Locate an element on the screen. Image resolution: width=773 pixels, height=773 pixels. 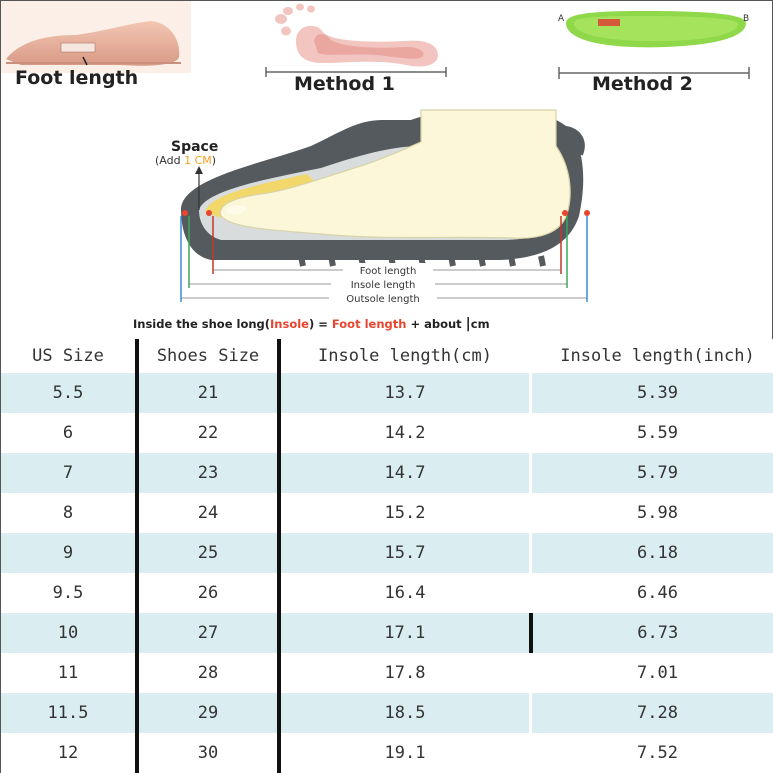
outsole-length-measure-label: Outsole length is located at coordinates (382, 299).